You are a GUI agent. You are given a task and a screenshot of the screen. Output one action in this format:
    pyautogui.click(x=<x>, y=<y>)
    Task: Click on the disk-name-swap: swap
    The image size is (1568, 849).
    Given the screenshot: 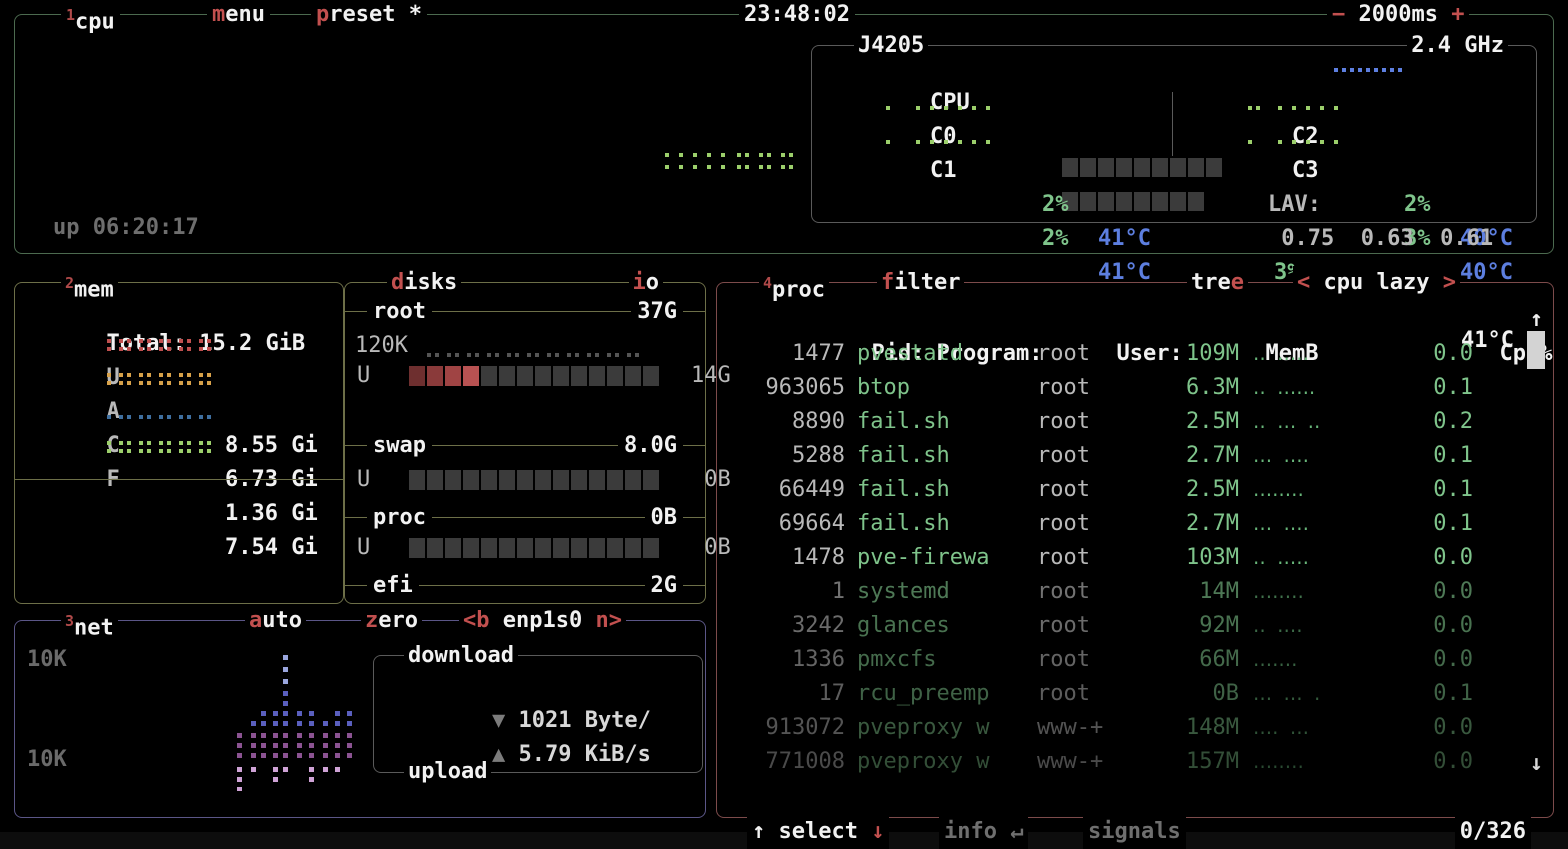 What is the action you would take?
    pyautogui.click(x=399, y=446)
    